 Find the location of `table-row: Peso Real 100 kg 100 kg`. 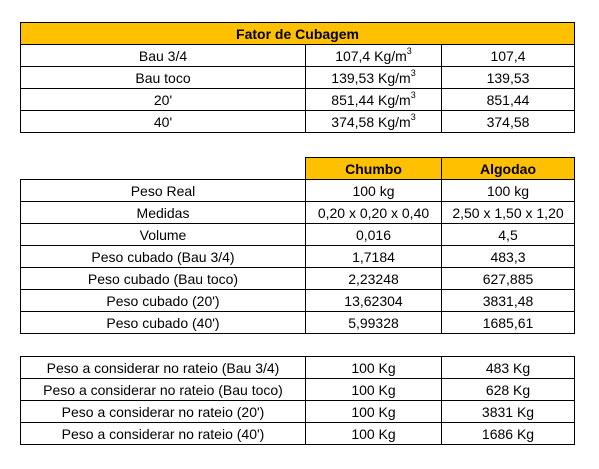

table-row: Peso Real 100 kg 100 kg is located at coordinates (297, 190).